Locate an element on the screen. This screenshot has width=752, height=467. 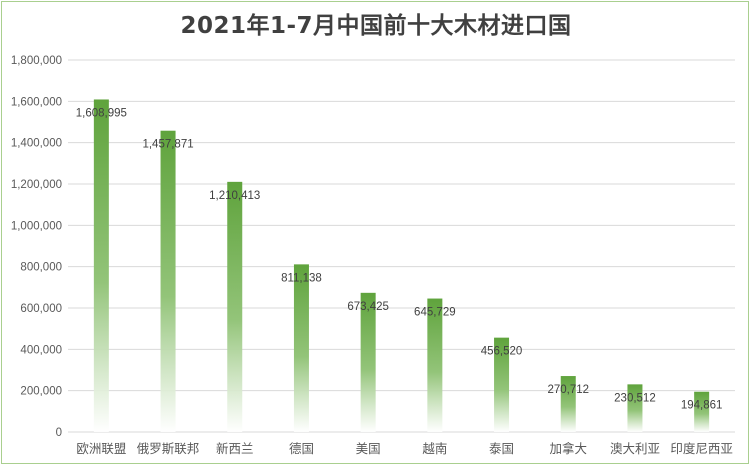
x-tick-label: 美国 is located at coordinates (368, 448).